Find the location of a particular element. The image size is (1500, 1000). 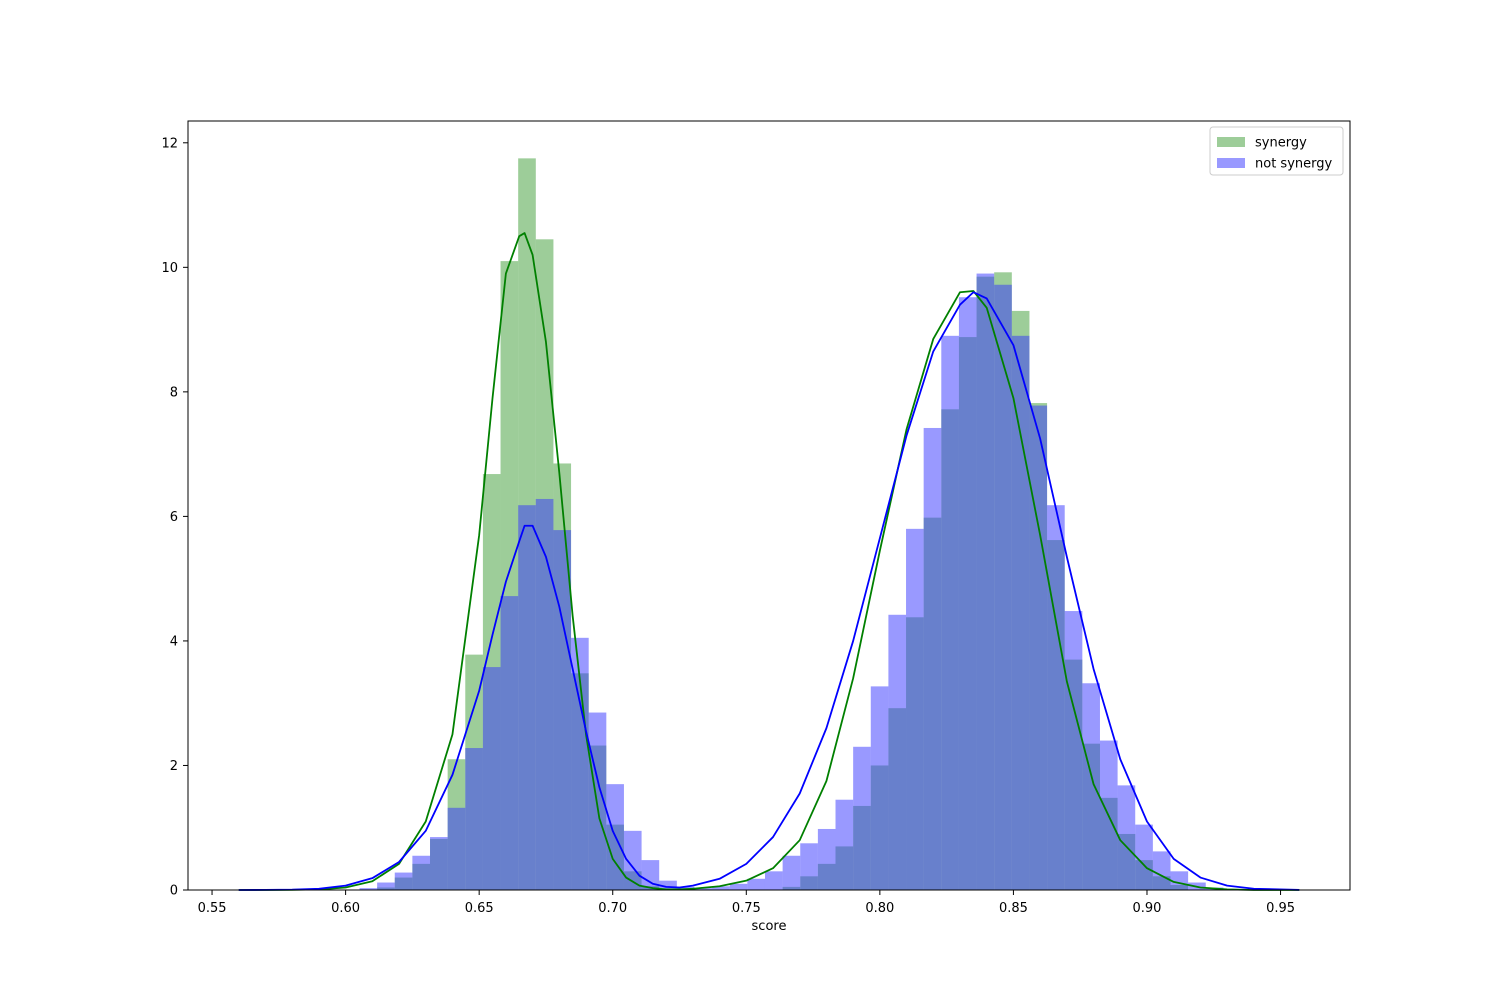

x-tick-label: 0.95 is located at coordinates (1280, 908).